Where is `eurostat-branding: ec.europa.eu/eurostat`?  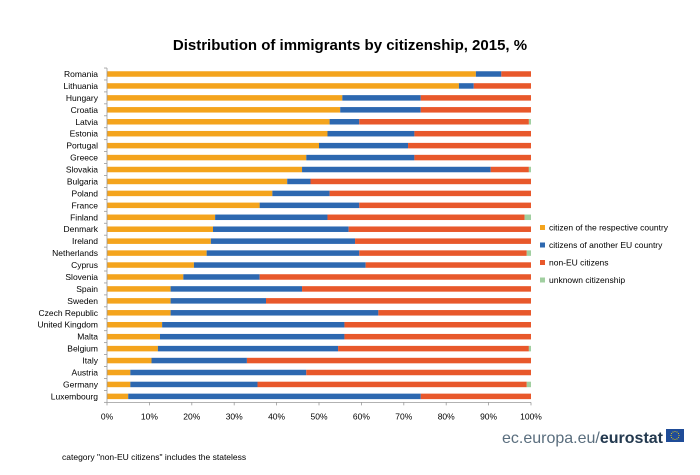 eurostat-branding: ec.europa.eu/eurostat is located at coordinates (583, 438).